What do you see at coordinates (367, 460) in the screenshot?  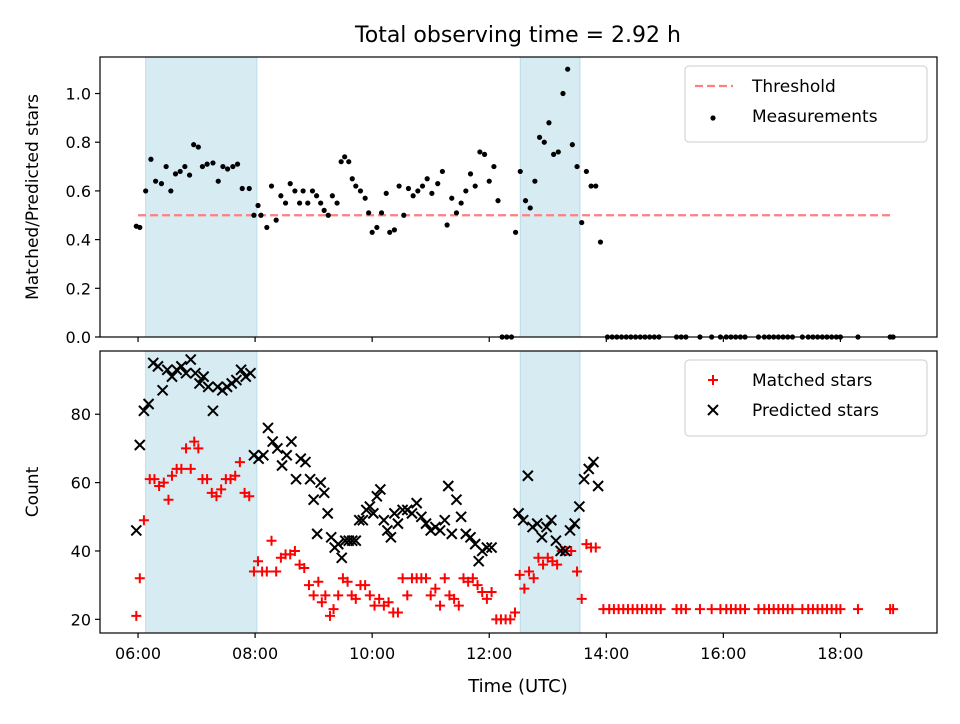 I see `series-predicted-stars` at bounding box center [367, 460].